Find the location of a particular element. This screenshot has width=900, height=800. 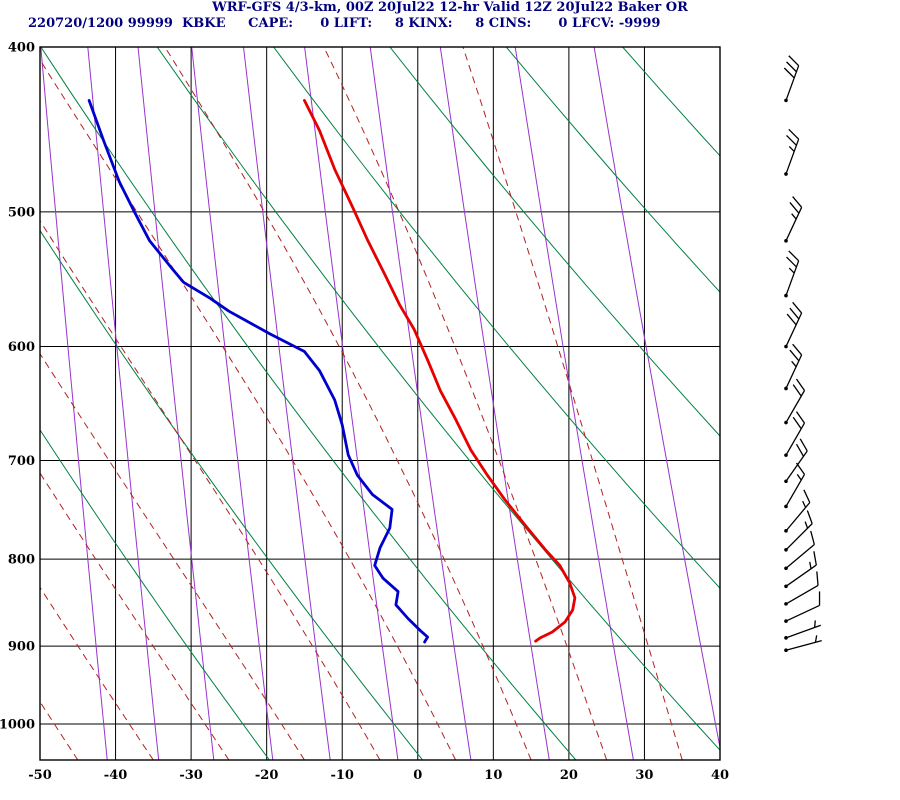

wind-barb-column is located at coordinates (802, 354).